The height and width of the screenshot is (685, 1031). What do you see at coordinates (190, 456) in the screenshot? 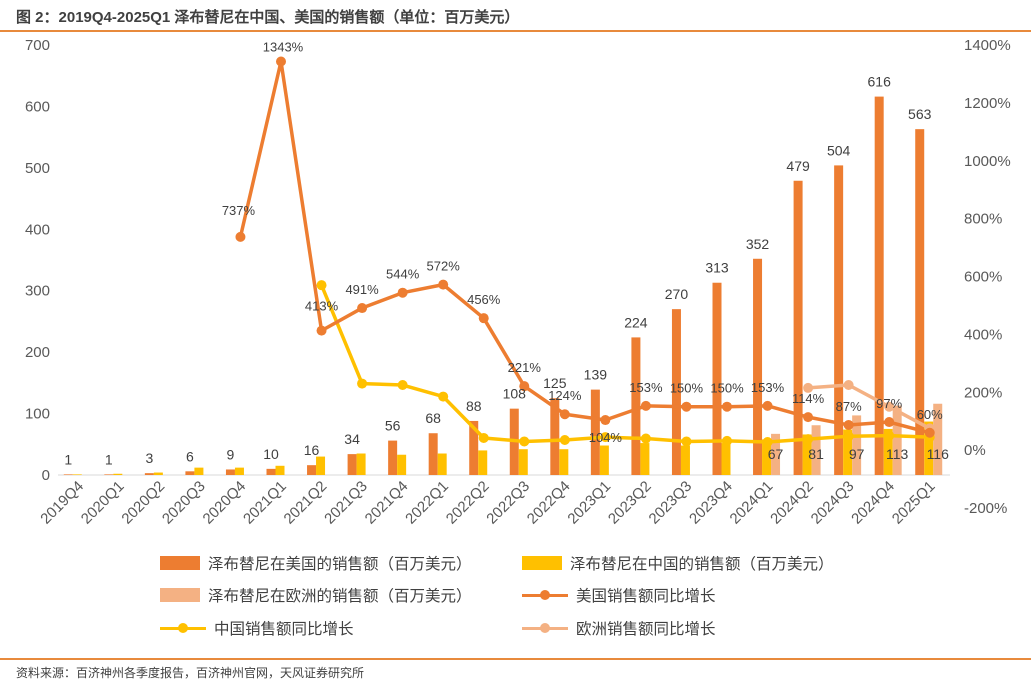
I see `bar-value-label: 6` at bounding box center [190, 456].